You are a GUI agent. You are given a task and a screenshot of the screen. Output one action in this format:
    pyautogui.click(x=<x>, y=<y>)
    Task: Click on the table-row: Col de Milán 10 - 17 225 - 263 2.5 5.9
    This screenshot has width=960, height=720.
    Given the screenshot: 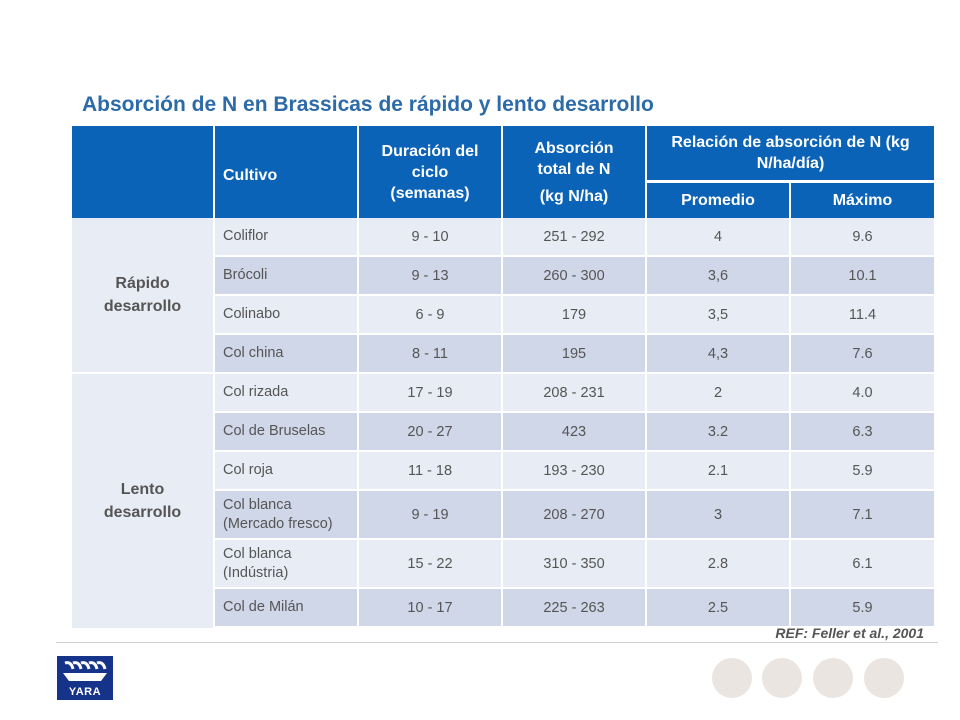 What is the action you would take?
    pyautogui.click(x=503, y=608)
    